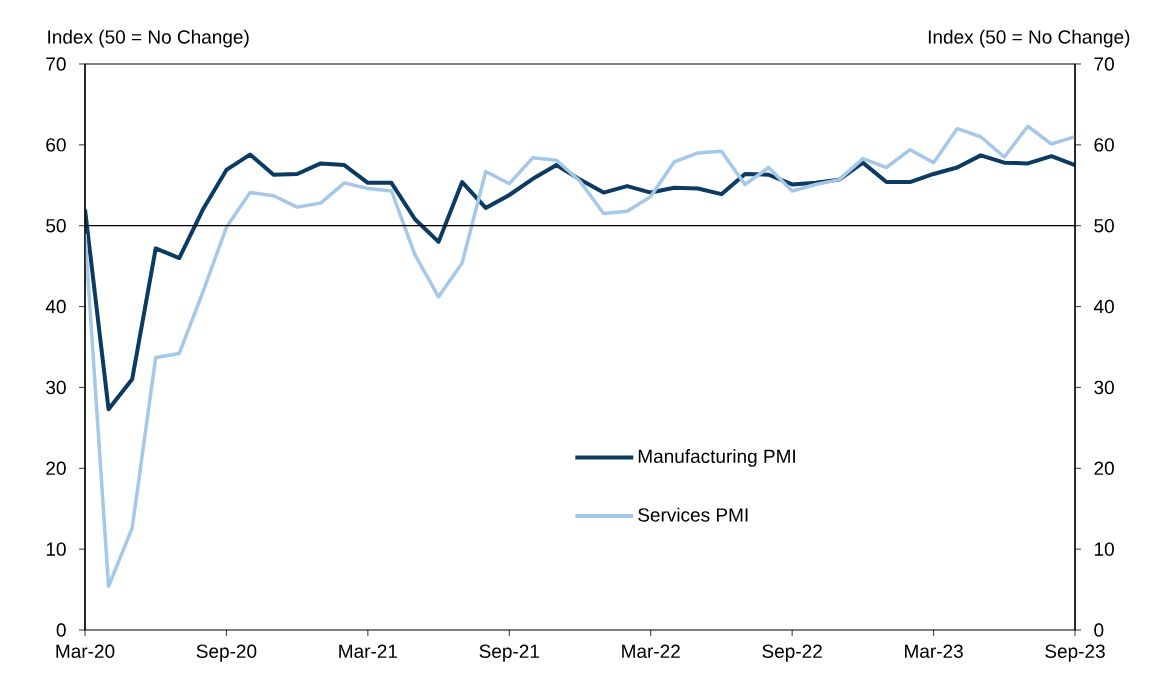 This screenshot has width=1165, height=680. Describe the element at coordinates (56, 225) in the screenshot. I see `y-tick-label: 50` at that location.